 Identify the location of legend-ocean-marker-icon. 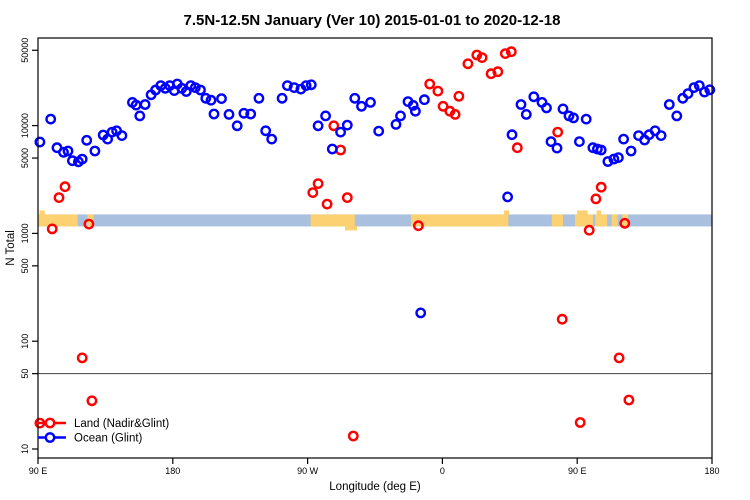
(50, 437).